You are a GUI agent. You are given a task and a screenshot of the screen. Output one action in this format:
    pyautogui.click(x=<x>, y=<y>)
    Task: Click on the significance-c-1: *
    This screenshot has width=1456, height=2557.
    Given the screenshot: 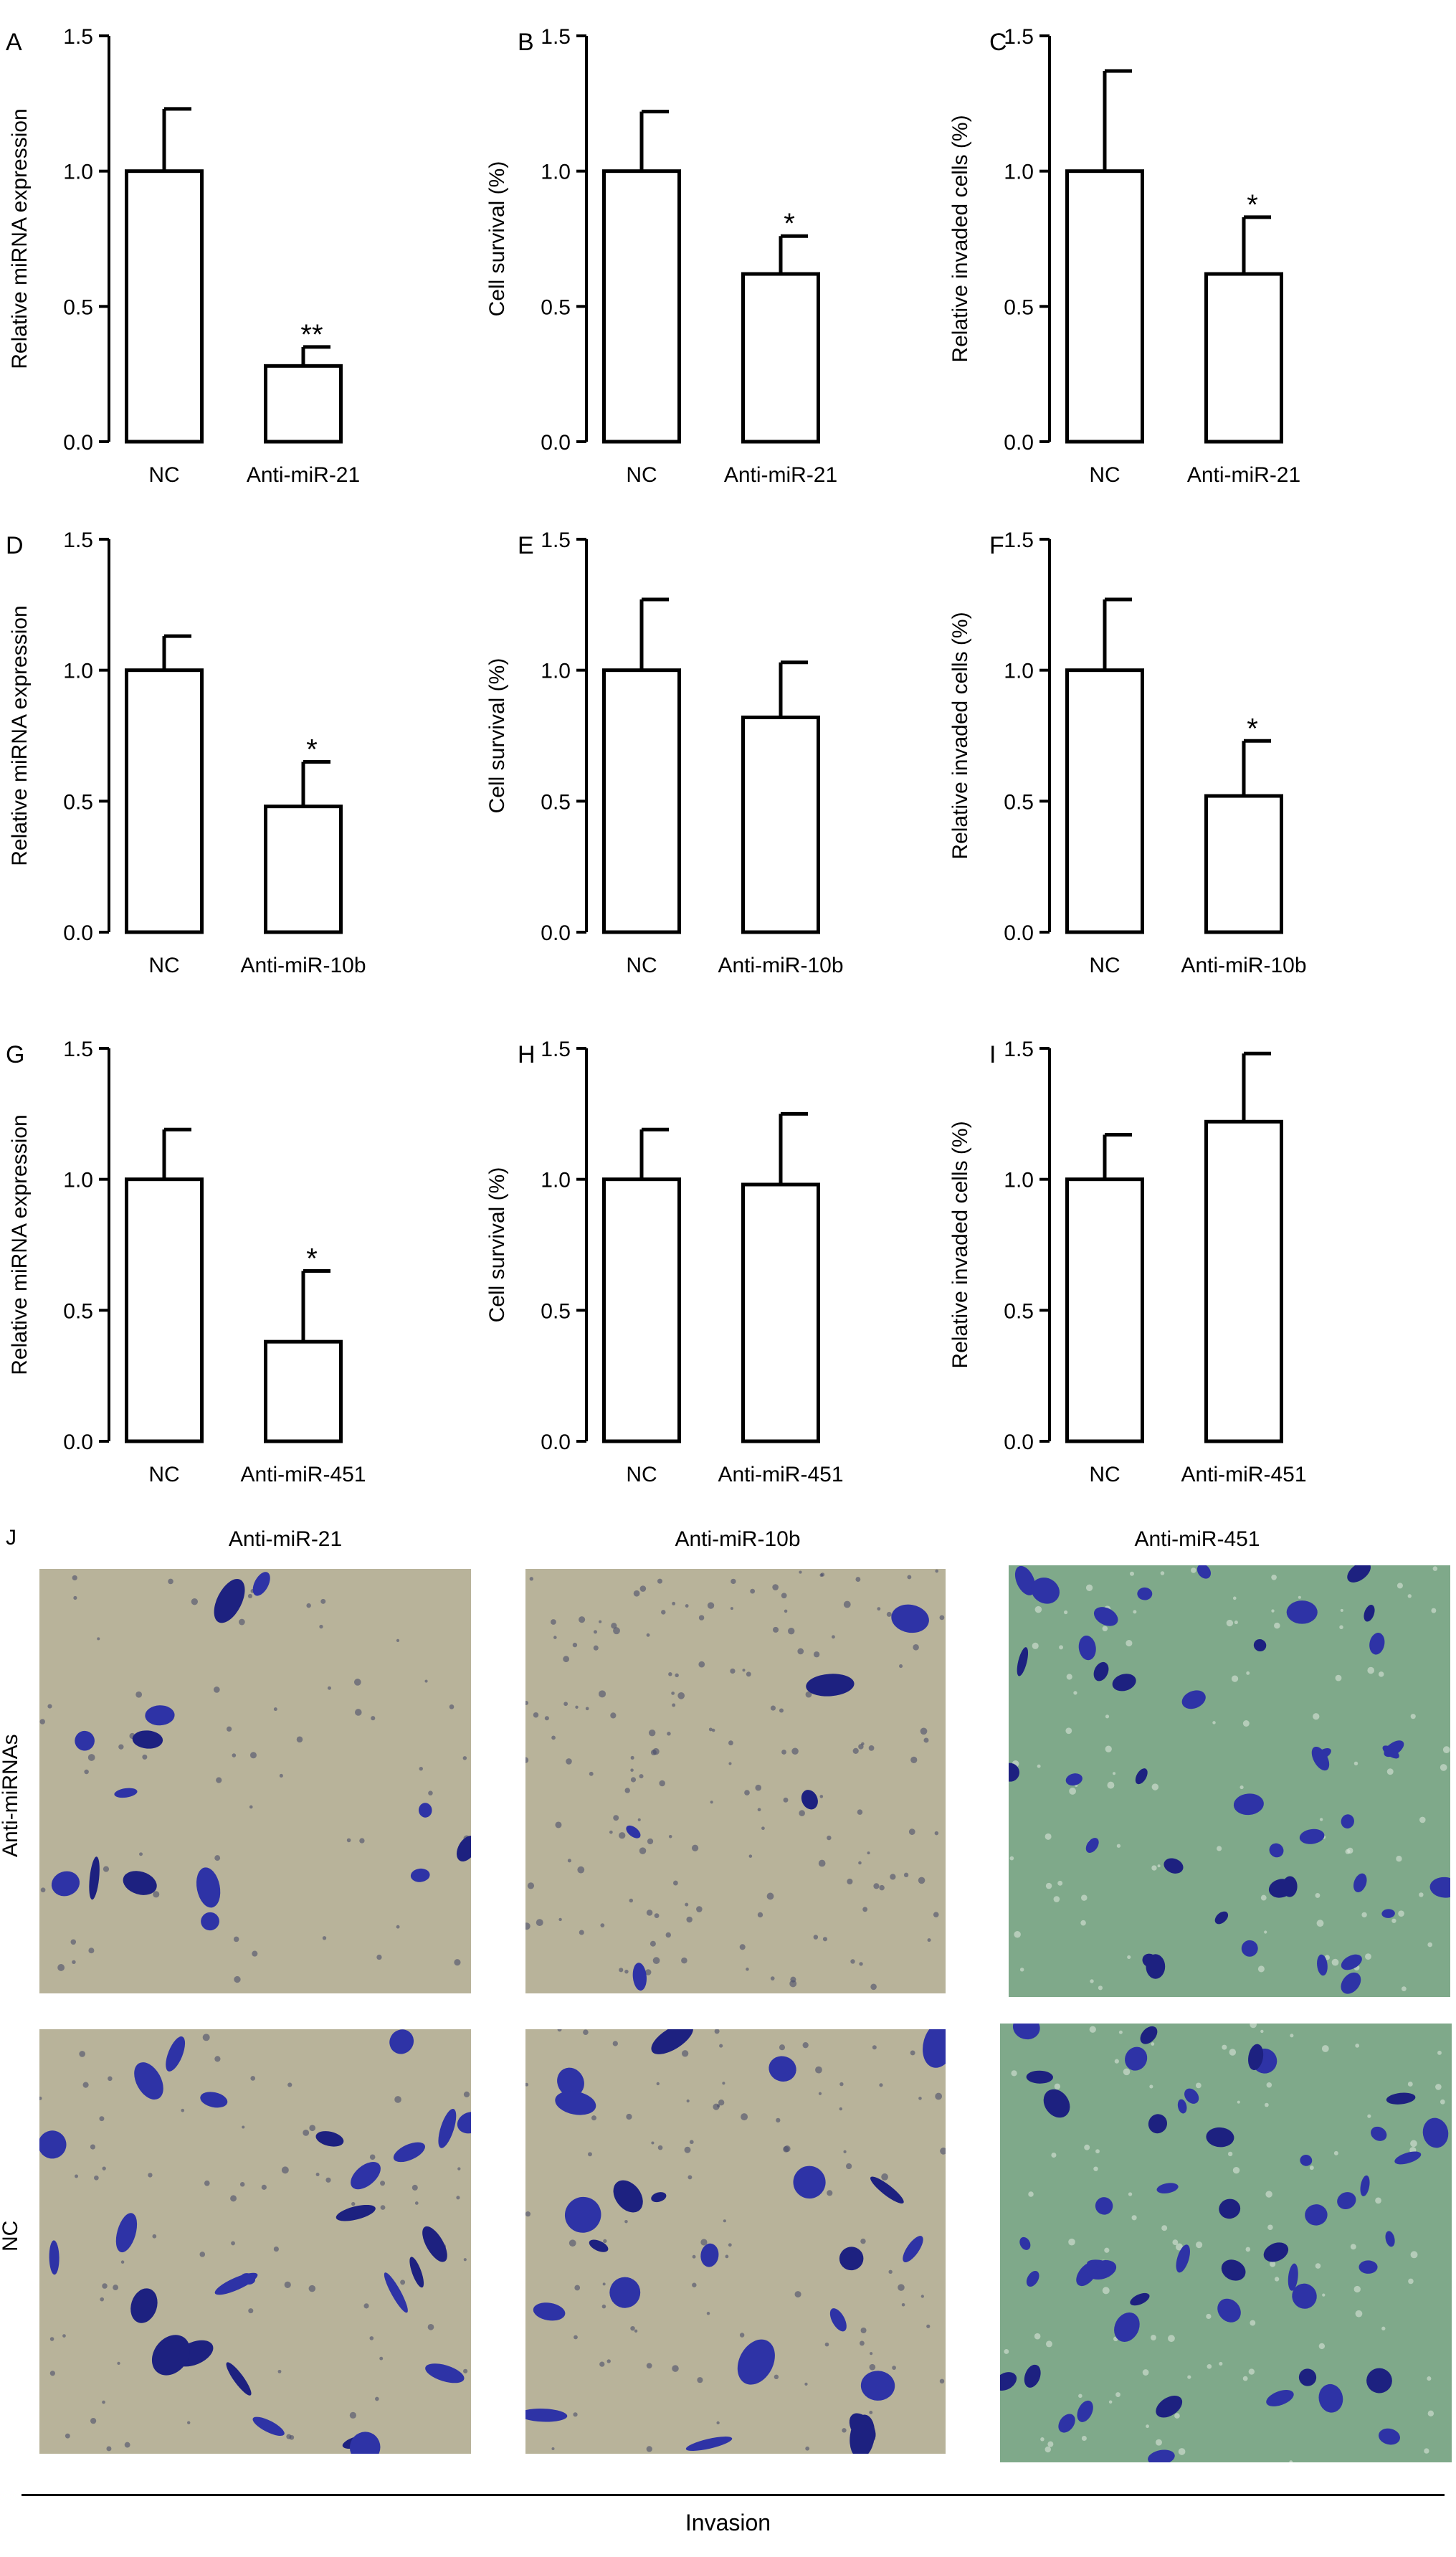 What is the action you would take?
    pyautogui.click(x=1252, y=205)
    